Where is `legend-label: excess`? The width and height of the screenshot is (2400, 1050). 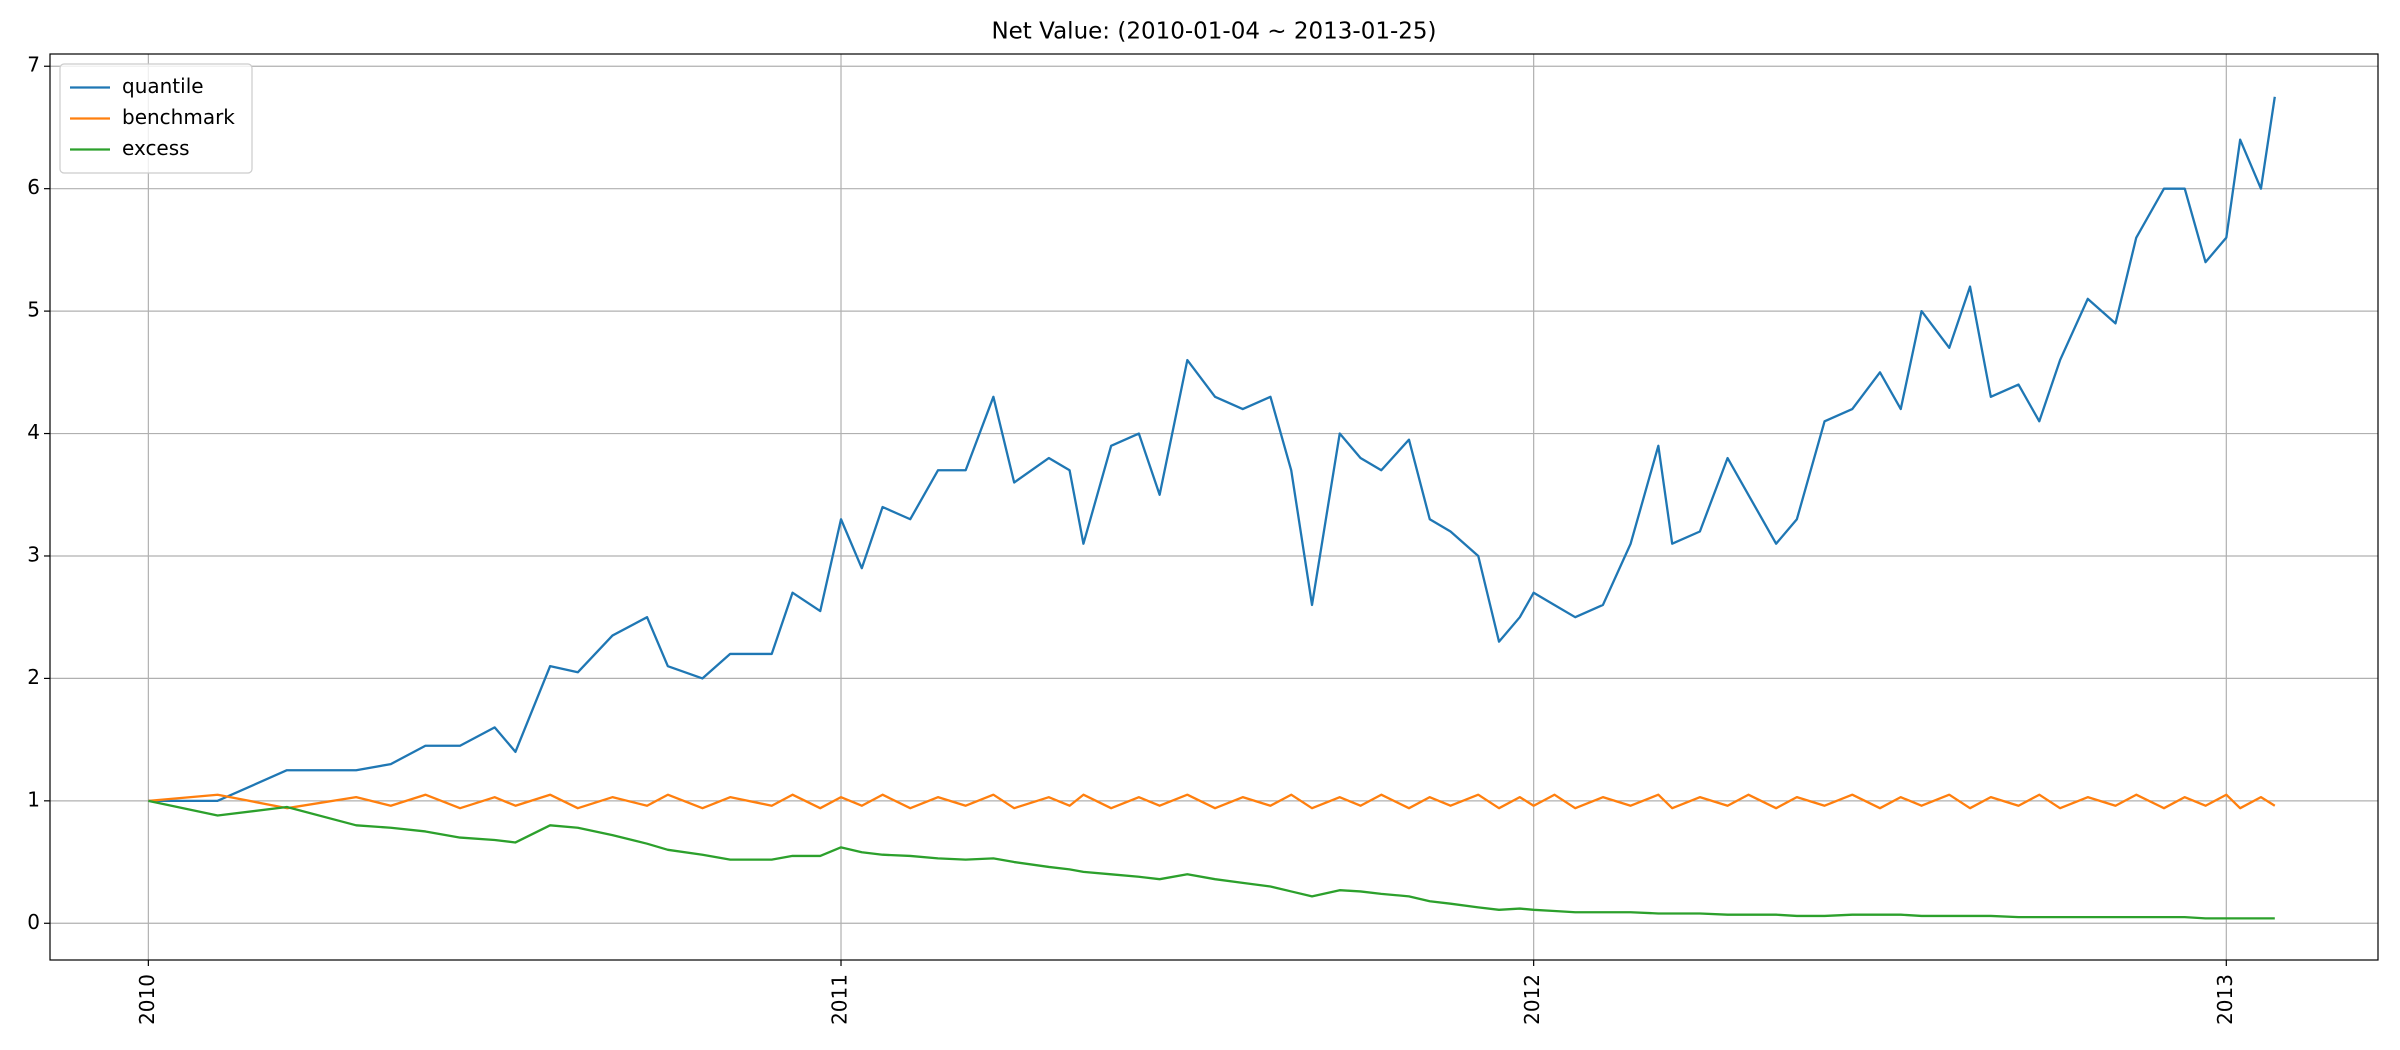
legend-label: excess is located at coordinates (156, 148).